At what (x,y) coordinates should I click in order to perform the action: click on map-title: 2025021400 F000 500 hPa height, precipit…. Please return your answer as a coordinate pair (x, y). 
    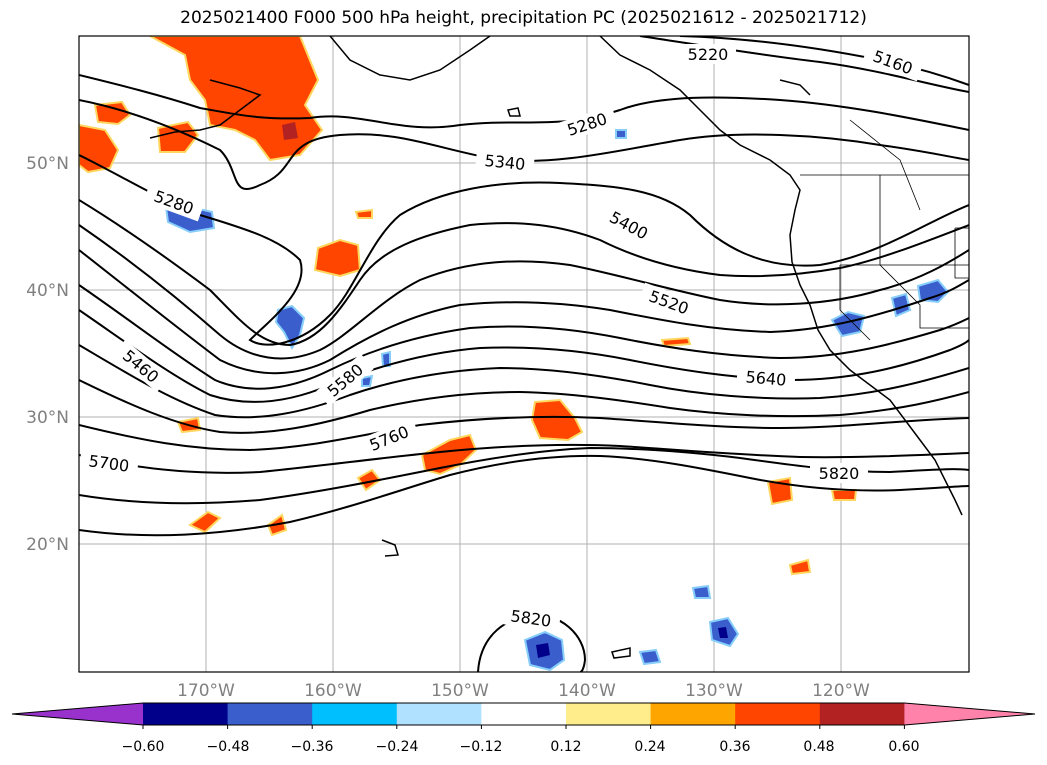
    Looking at the image, I should click on (523, 18).